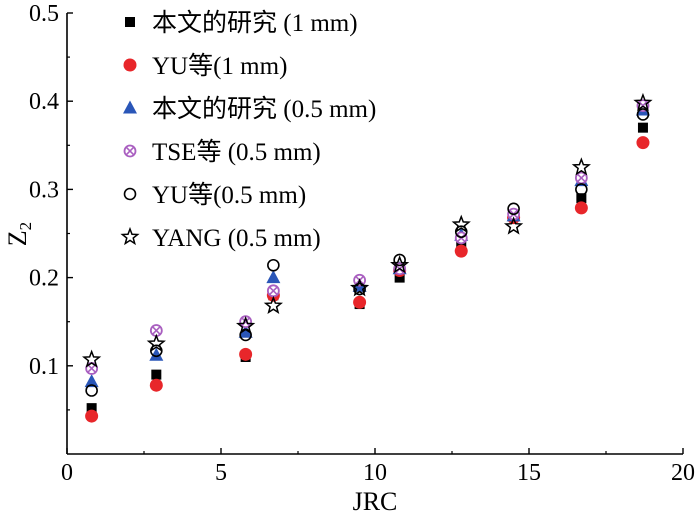 Image resolution: width=696 pixels, height=519 pixels. I want to click on y-tick-label: 0.1, so click(44, 367).